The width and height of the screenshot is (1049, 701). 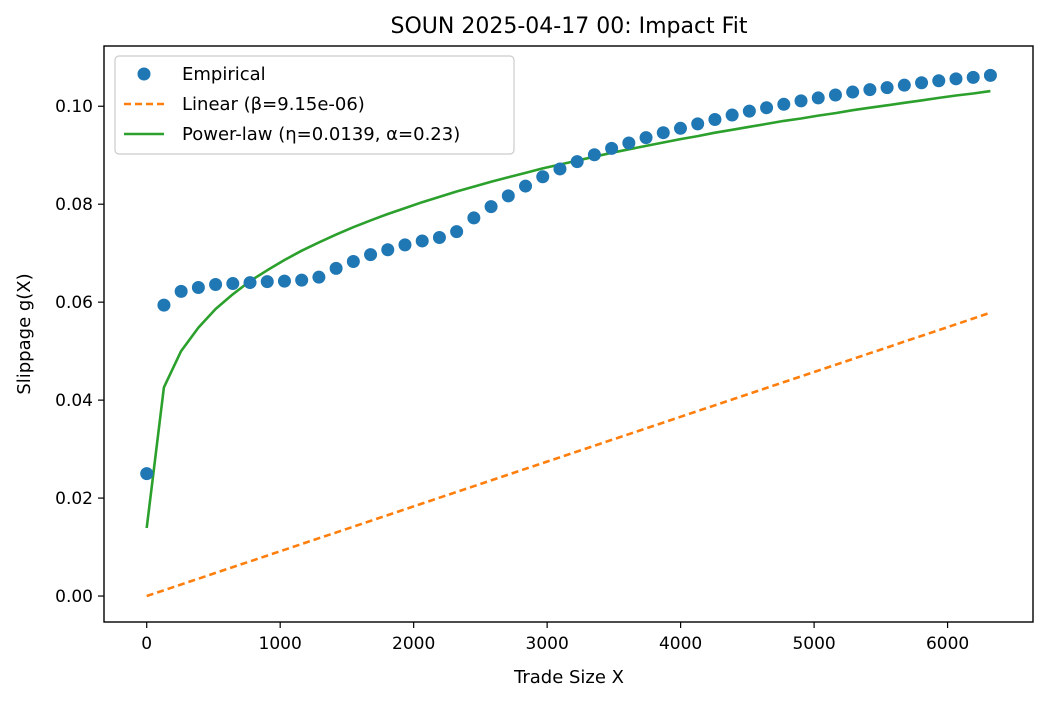 What do you see at coordinates (413, 644) in the screenshot?
I see `x-tick-label: 2000` at bounding box center [413, 644].